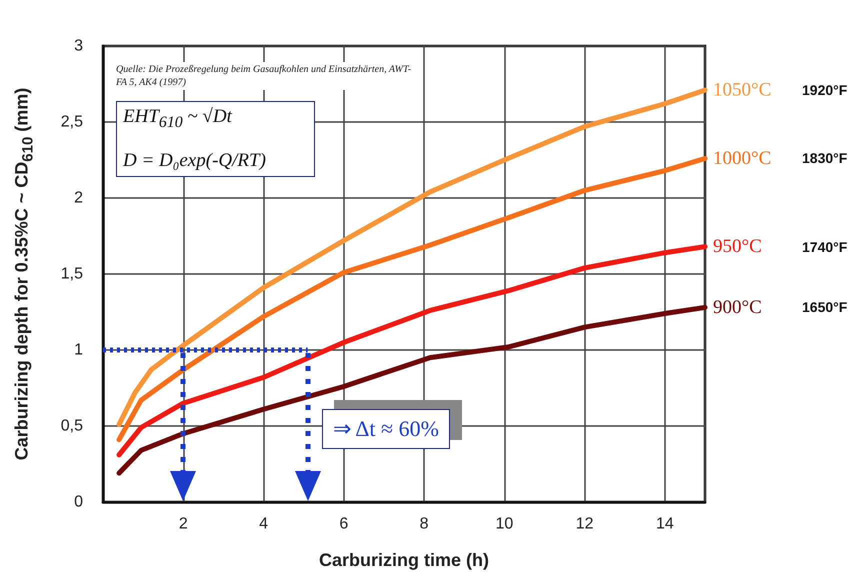 The width and height of the screenshot is (867, 577). I want to click on x-tick-label: 4, so click(263, 524).